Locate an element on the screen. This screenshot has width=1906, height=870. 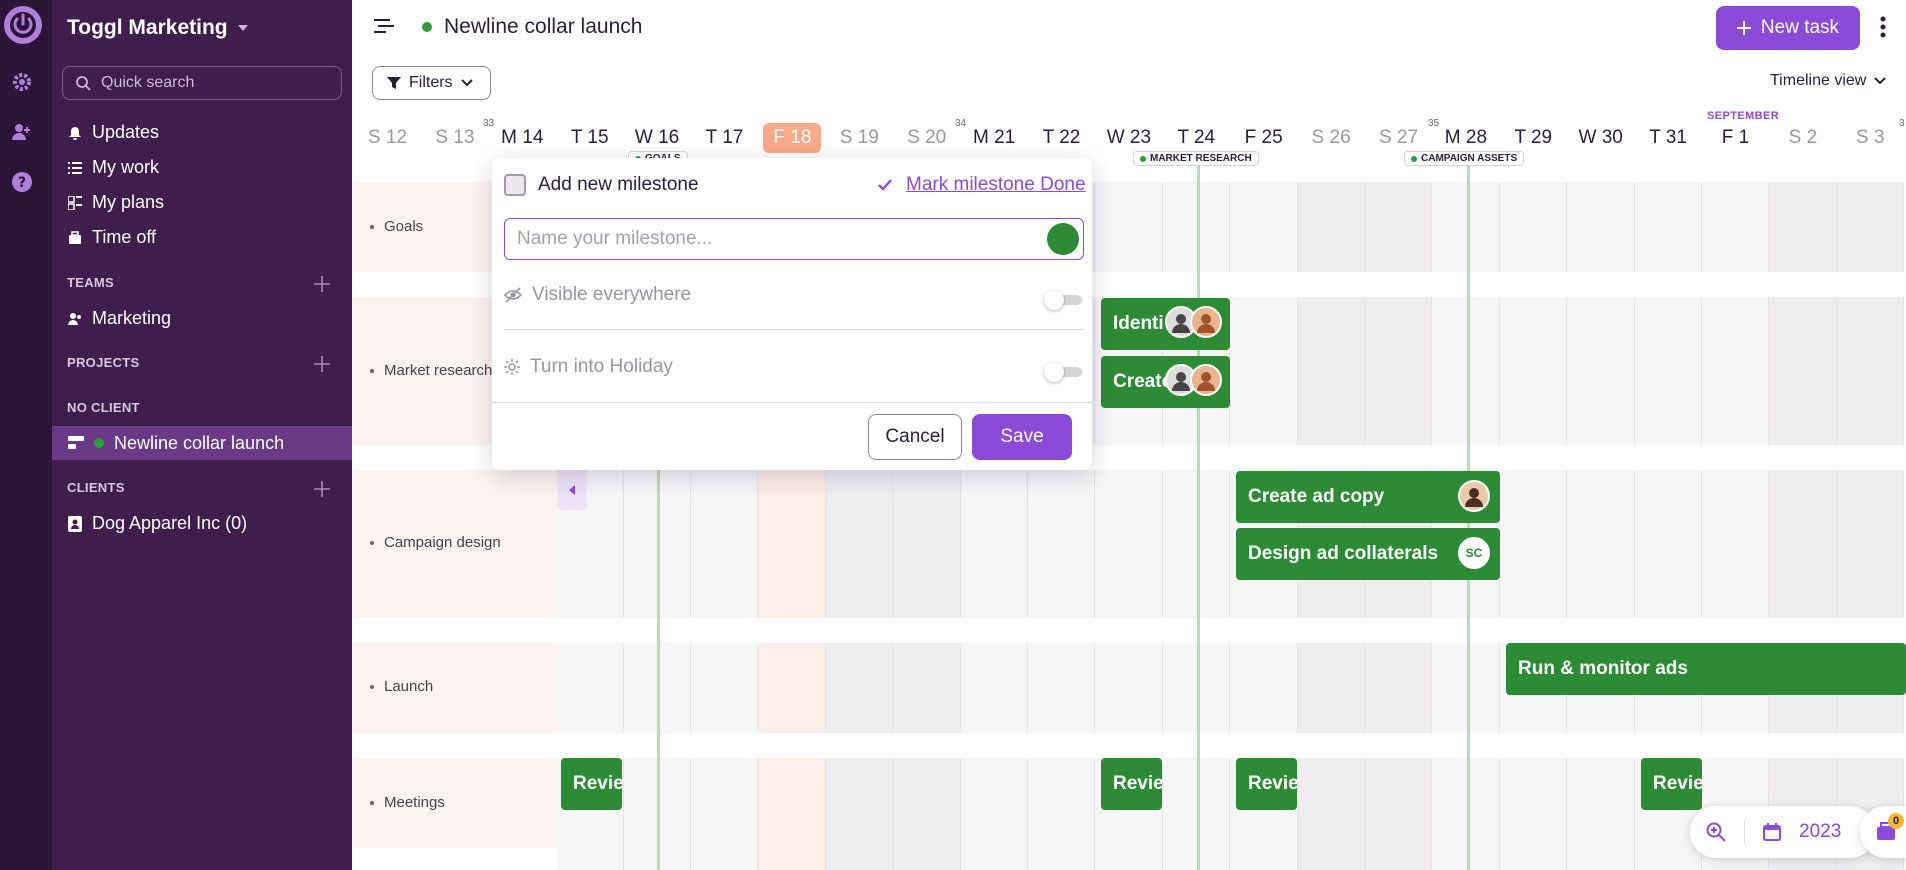
add-project-plus-icon is located at coordinates (322, 364).